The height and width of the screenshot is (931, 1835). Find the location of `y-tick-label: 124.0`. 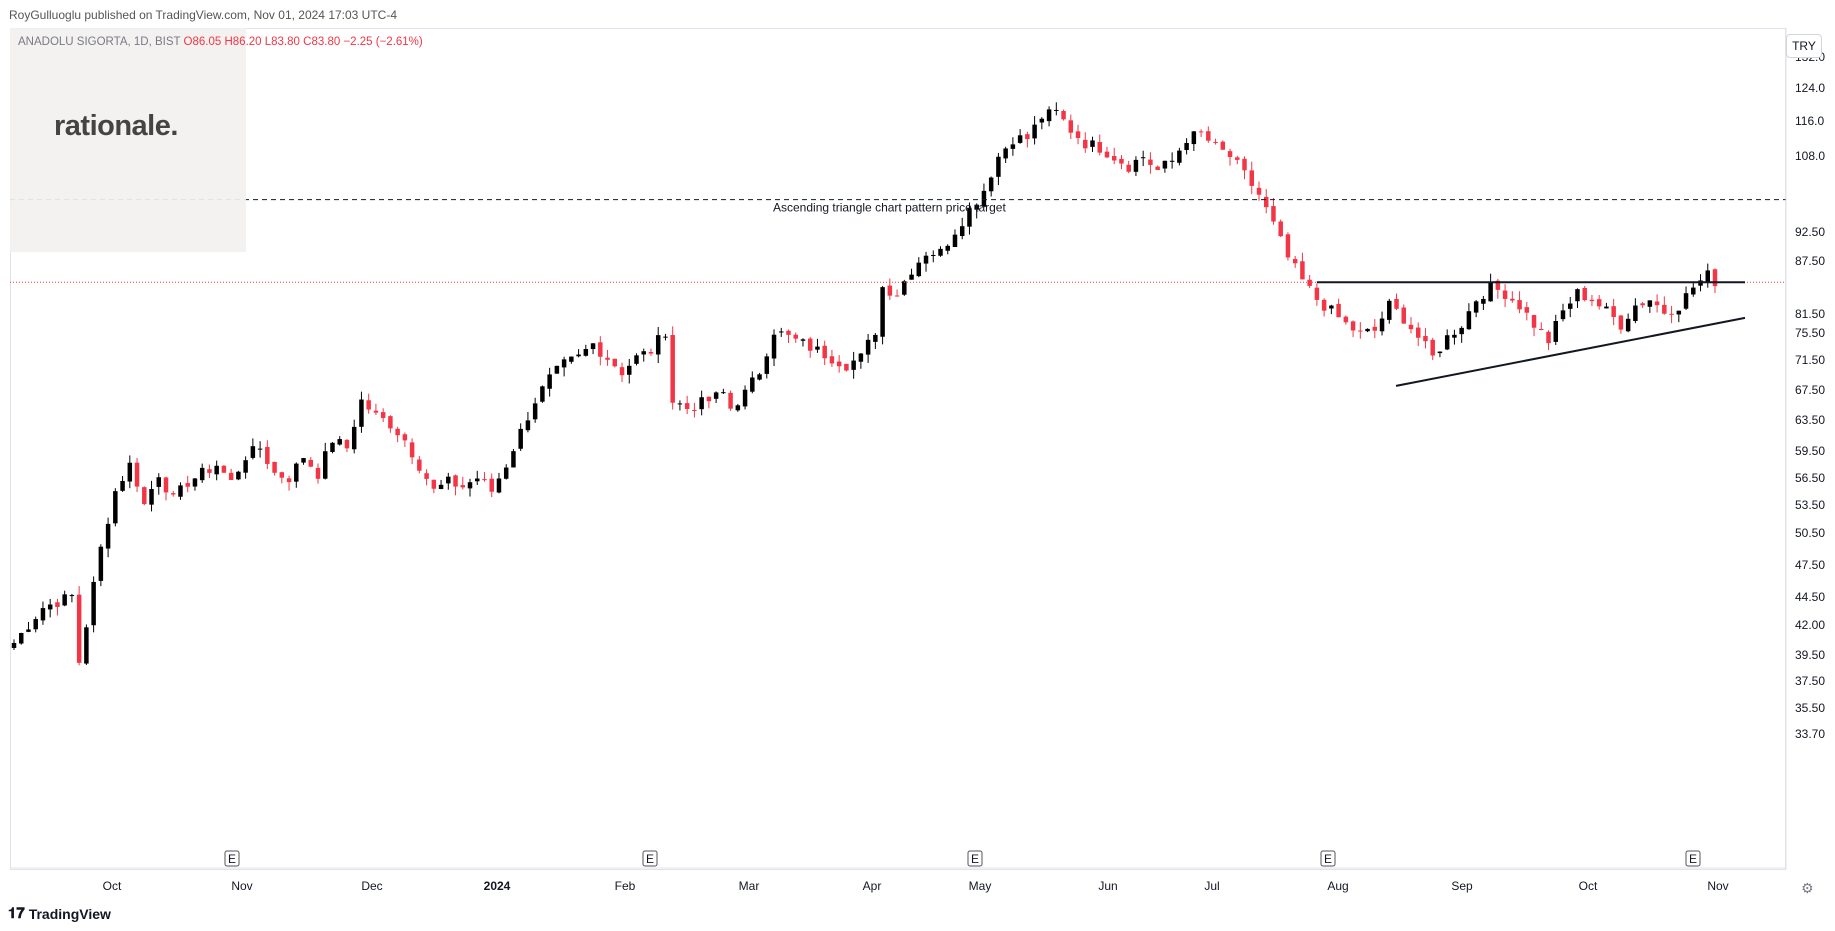

y-tick-label: 124.0 is located at coordinates (1810, 88).